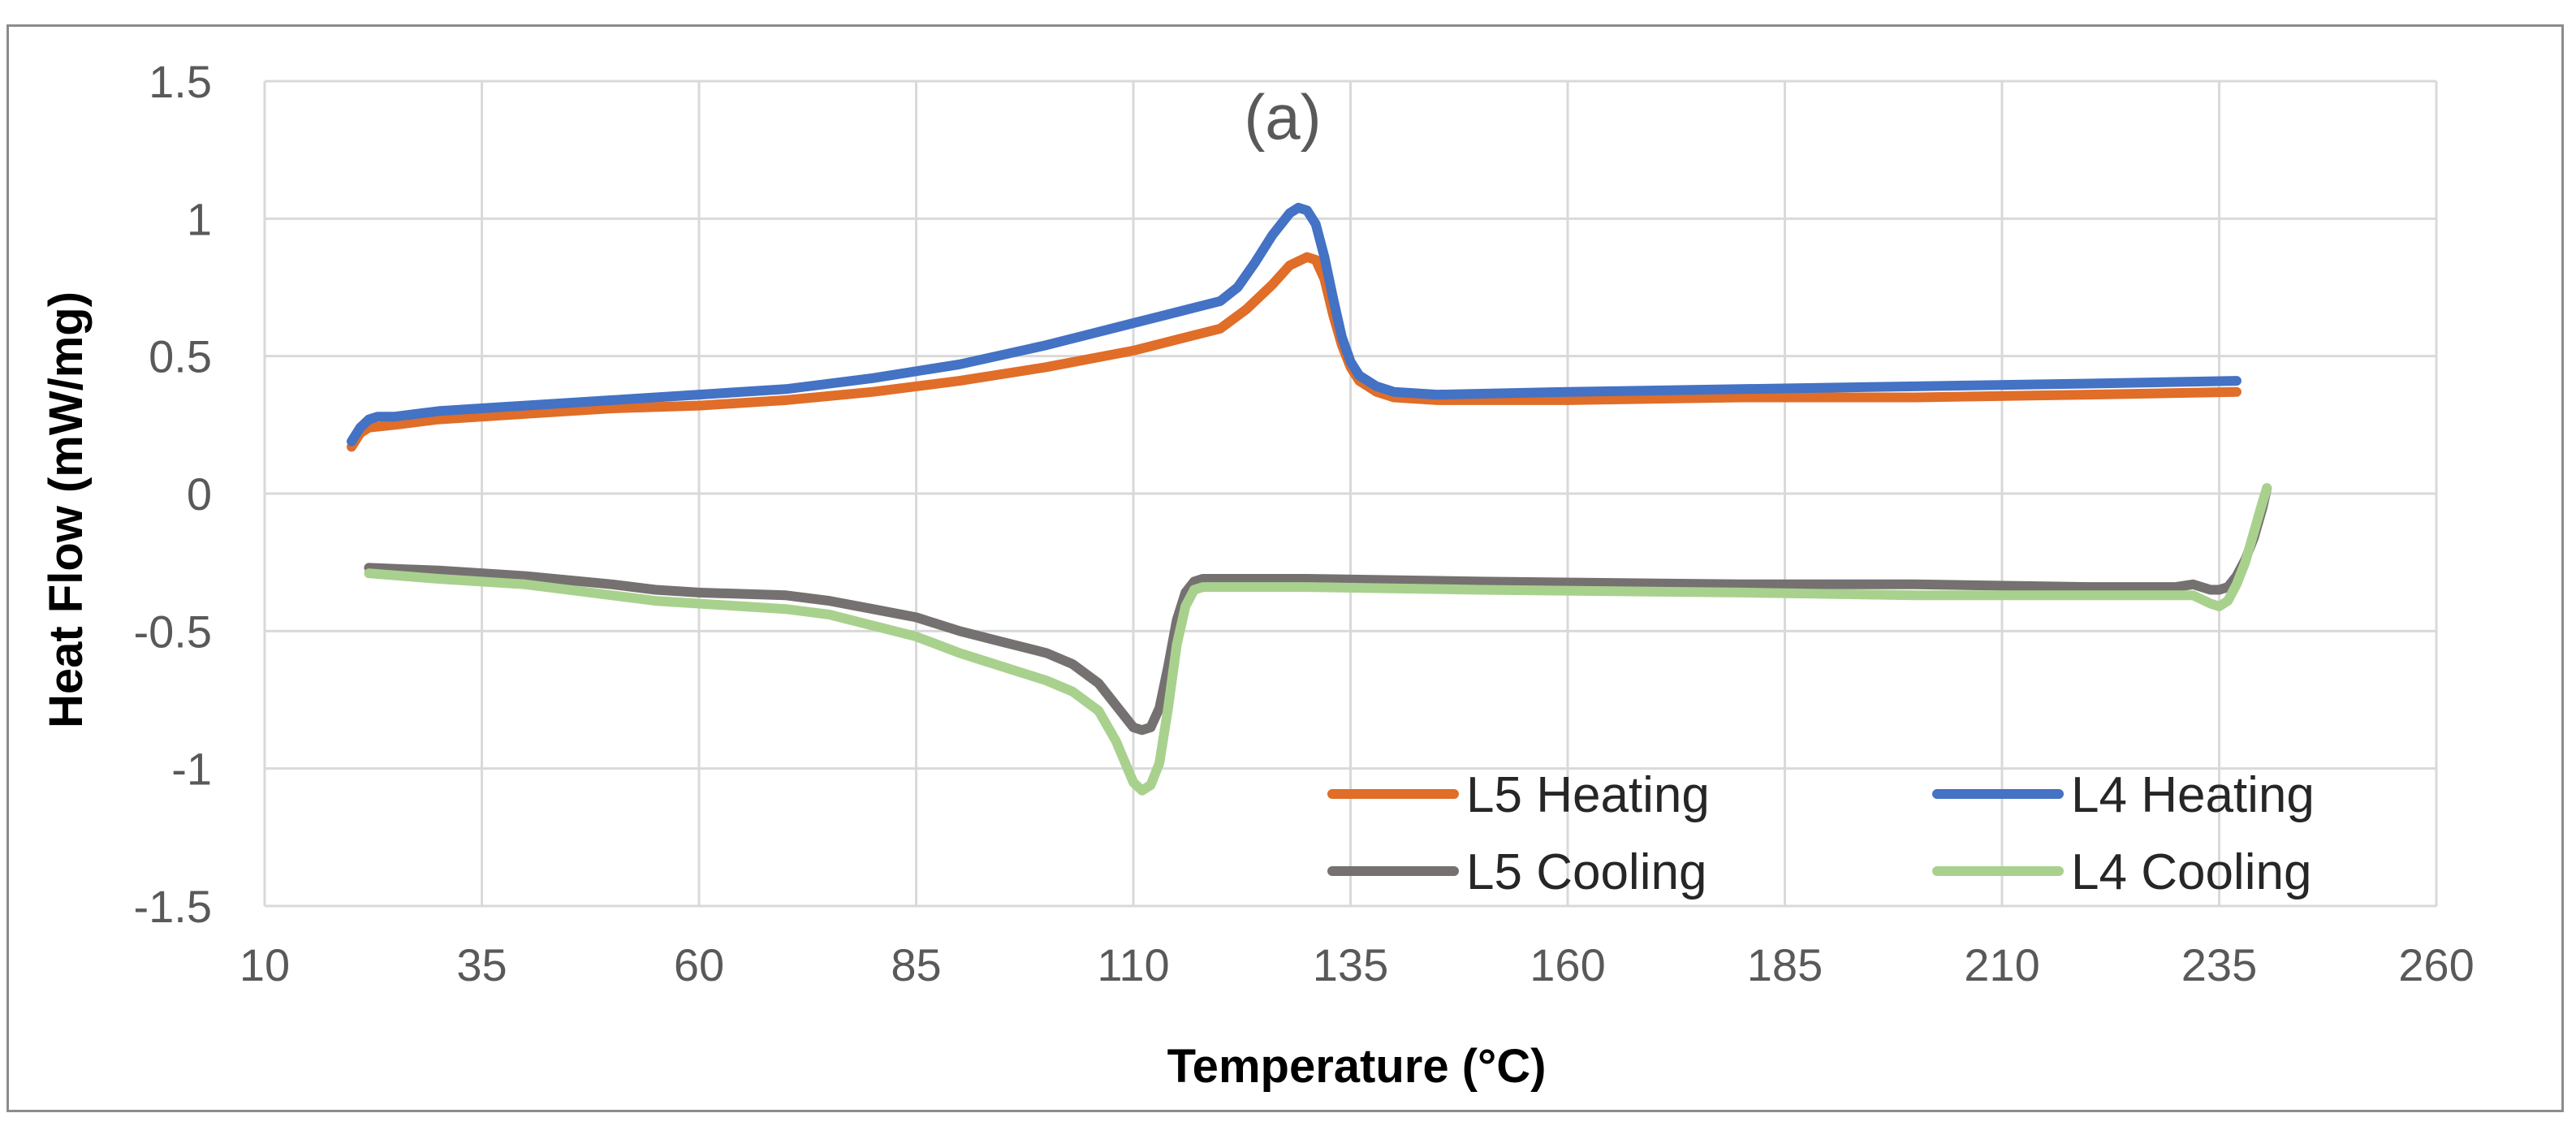  I want to click on x-tick-label: 210, so click(2001, 965).